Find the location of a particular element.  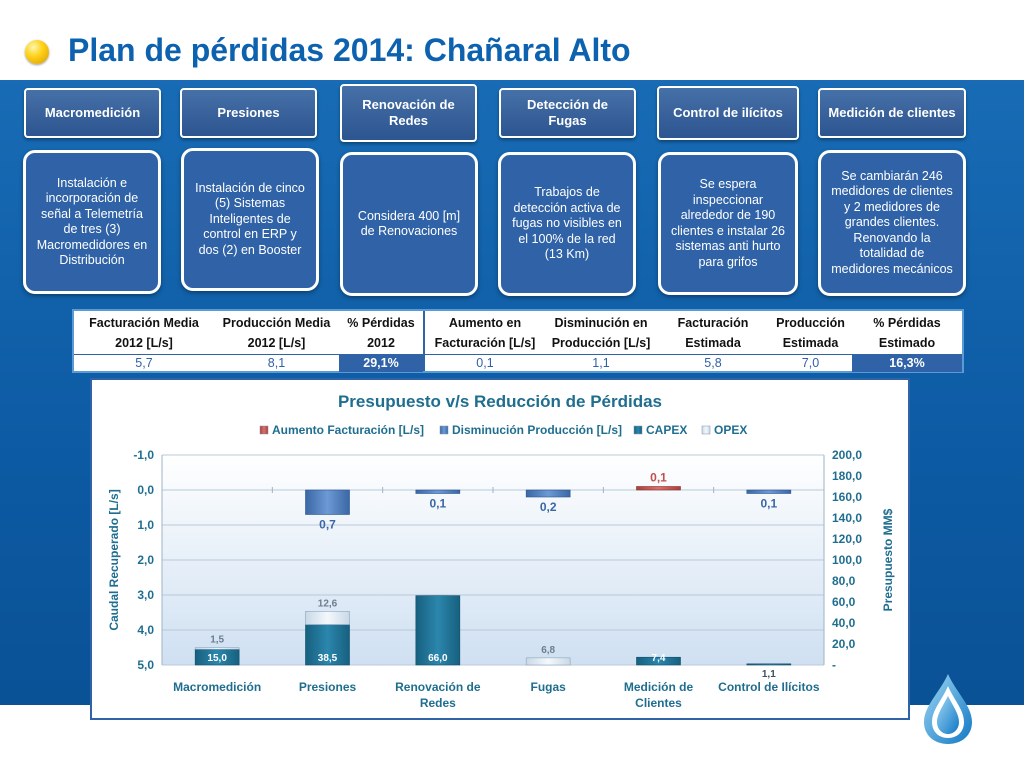

data-label-opex: 1,5 is located at coordinates (217, 640).